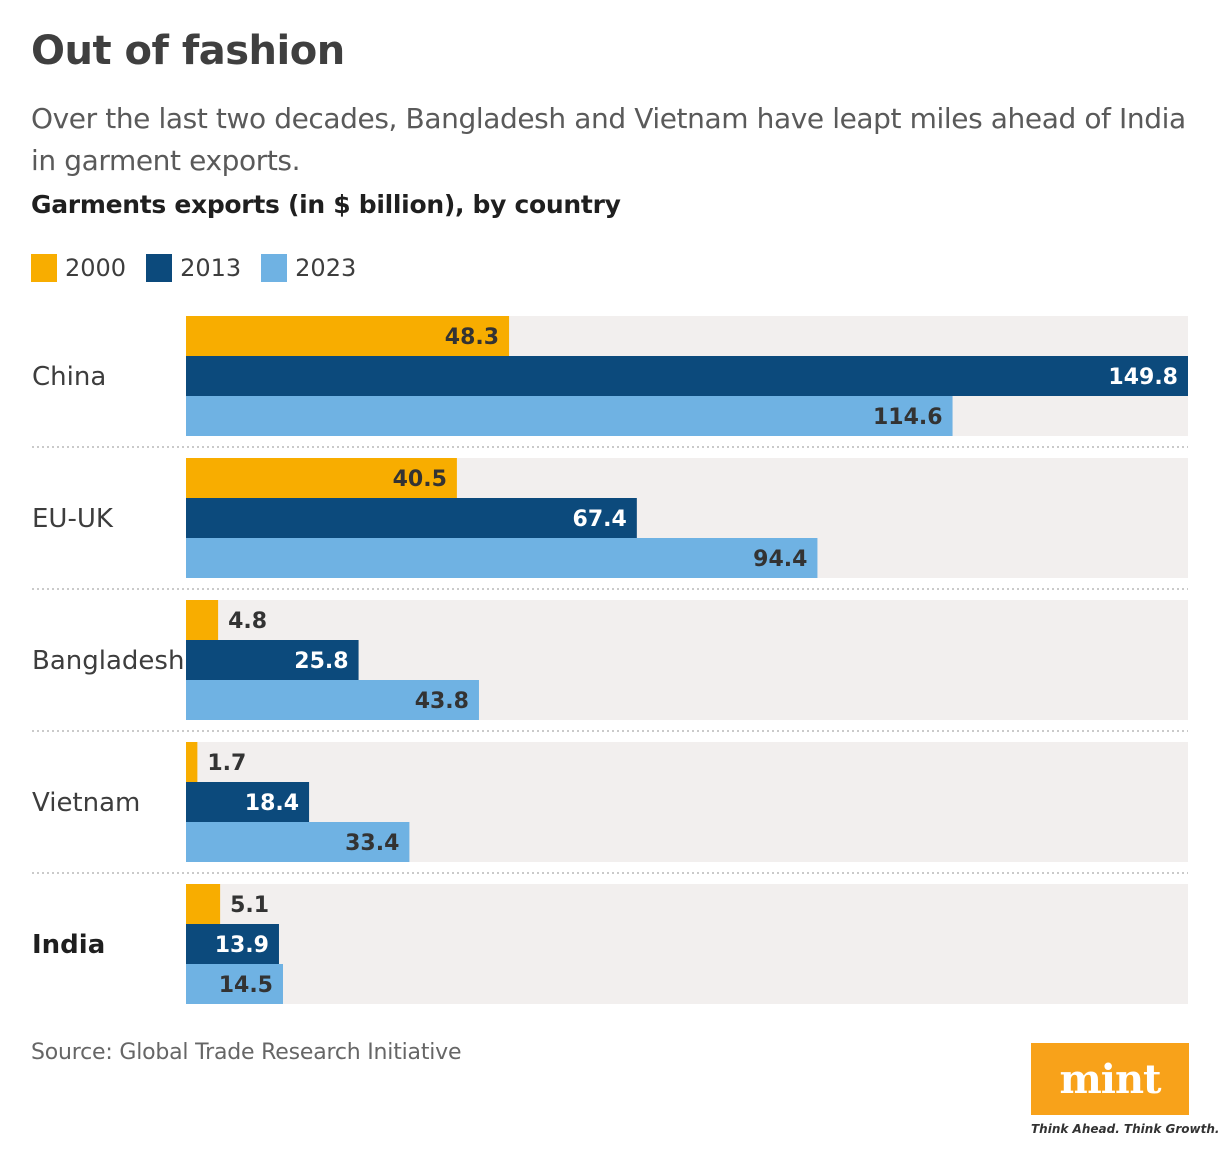 This screenshot has height=1166, width=1220. I want to click on track-india, so click(687, 944).